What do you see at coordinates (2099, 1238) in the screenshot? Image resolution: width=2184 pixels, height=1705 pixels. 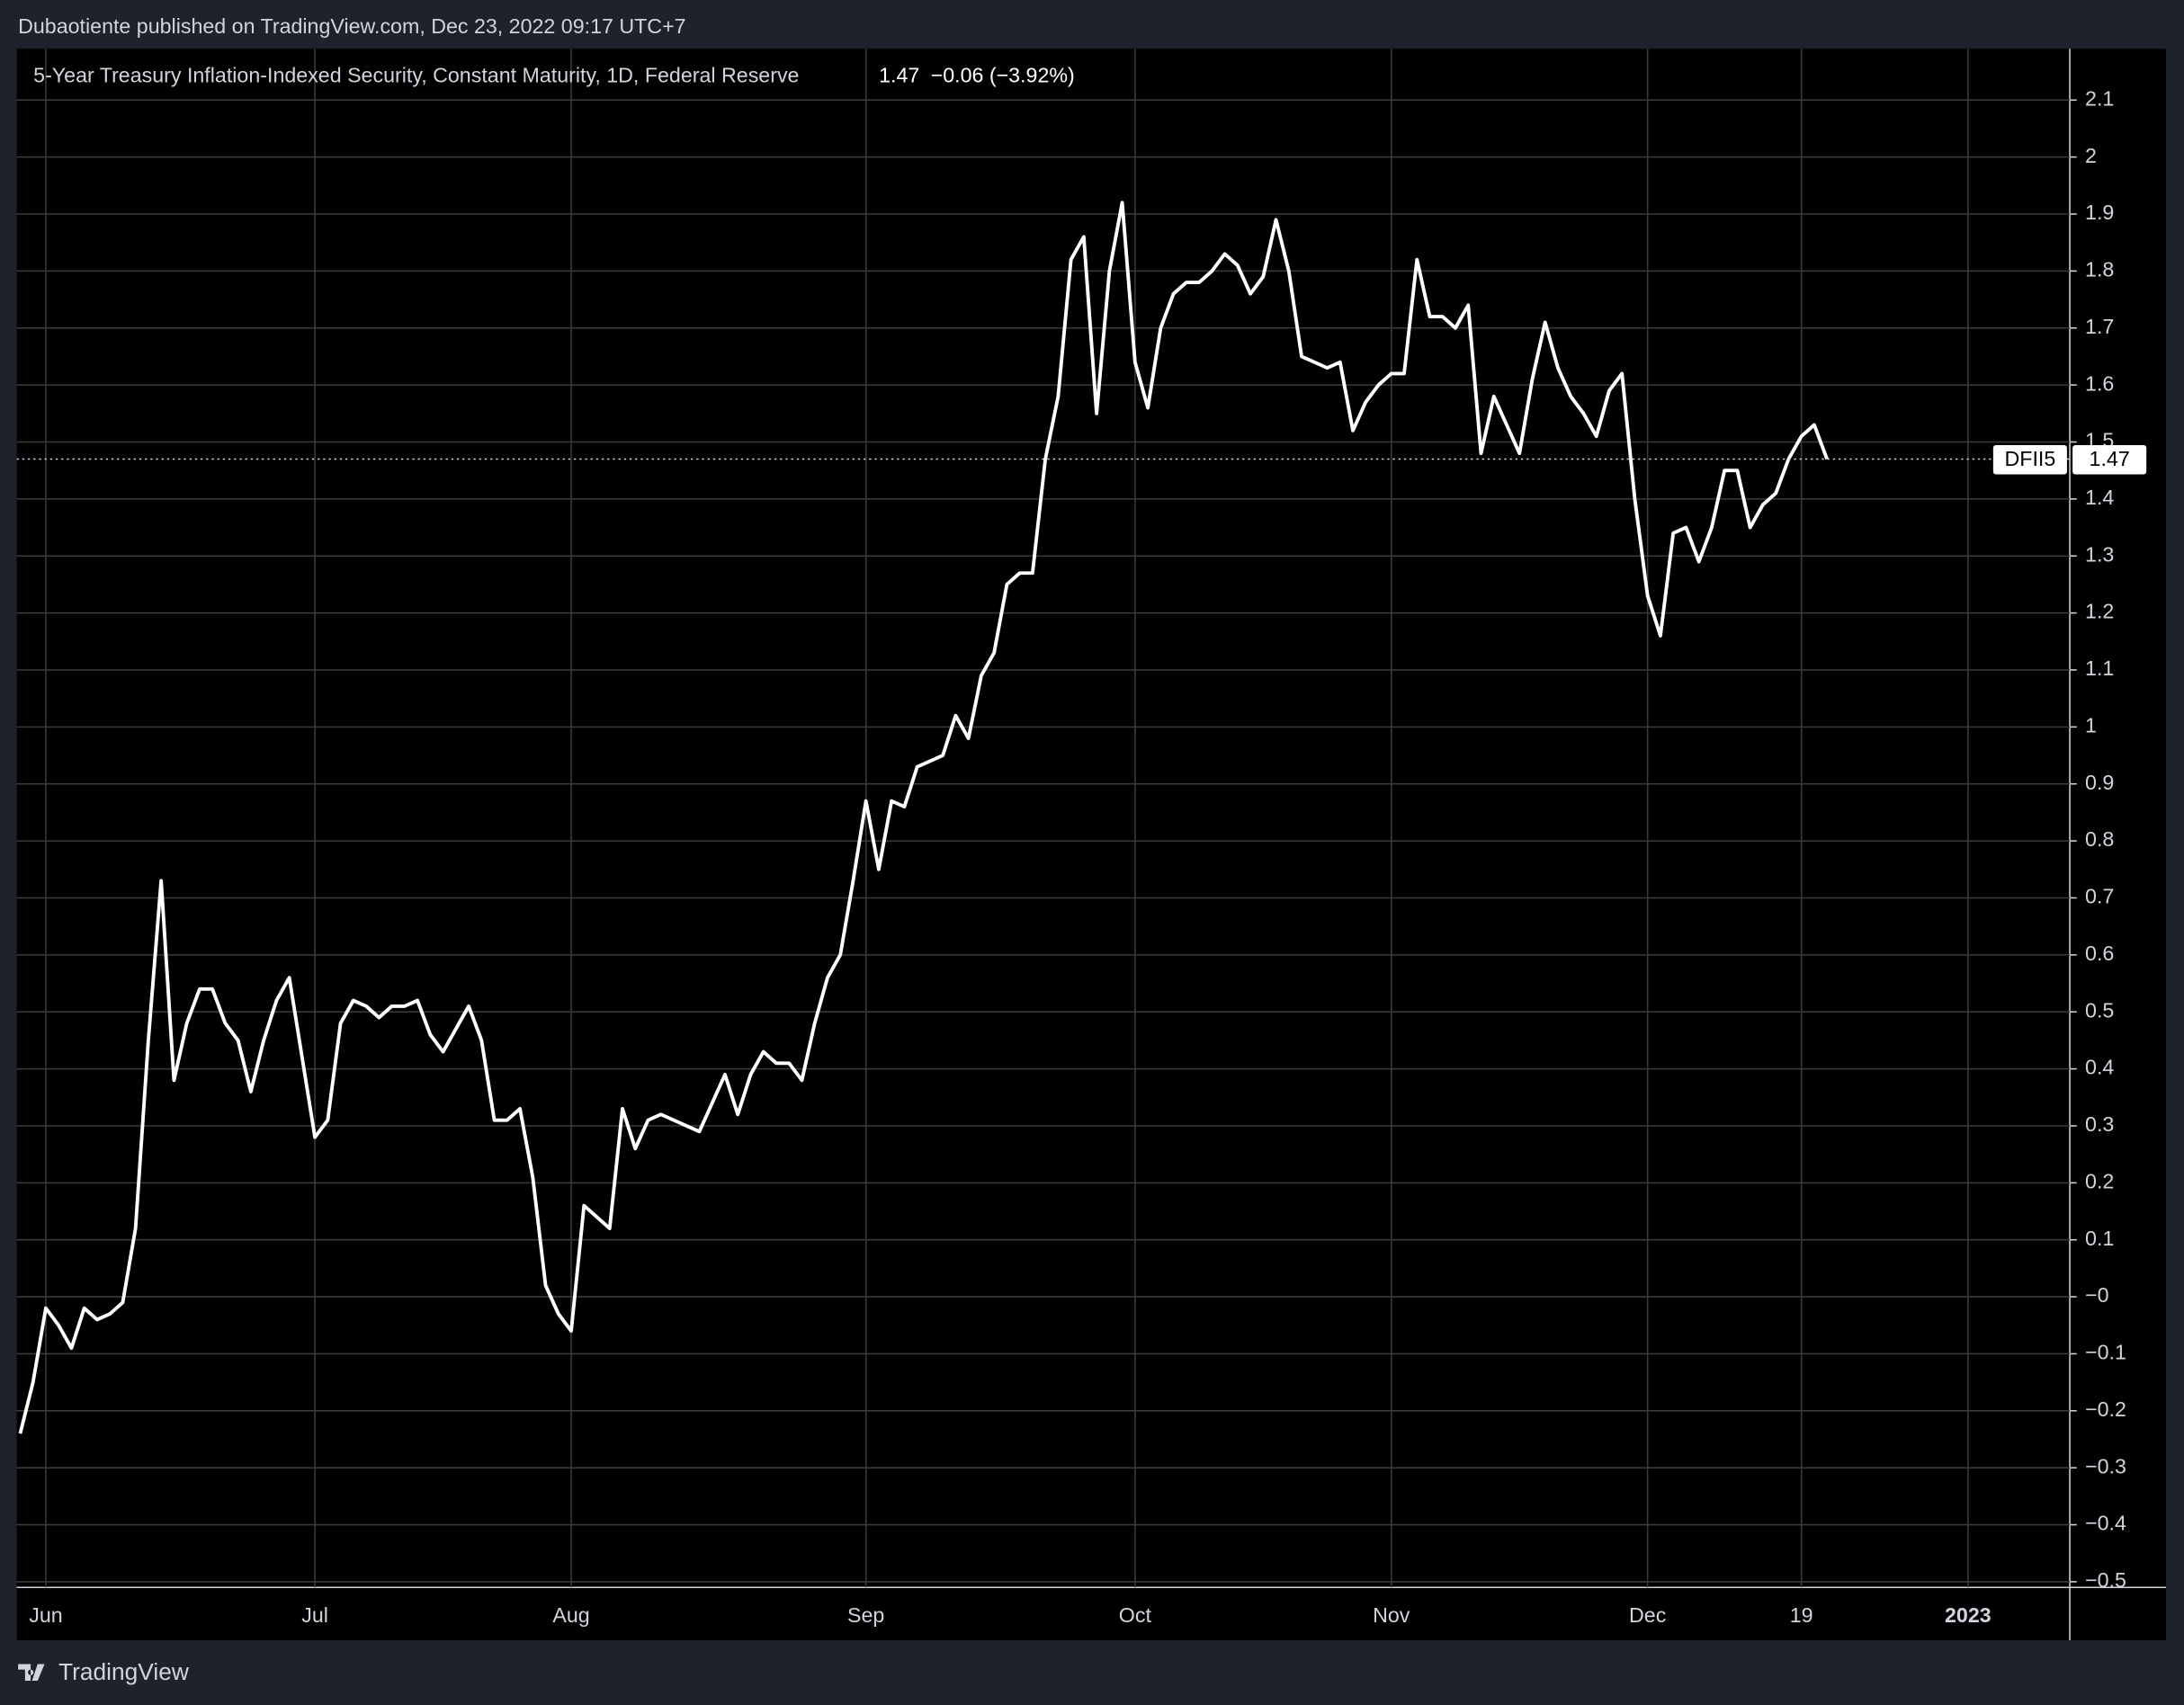 I see `y-tick-label: 0.1` at bounding box center [2099, 1238].